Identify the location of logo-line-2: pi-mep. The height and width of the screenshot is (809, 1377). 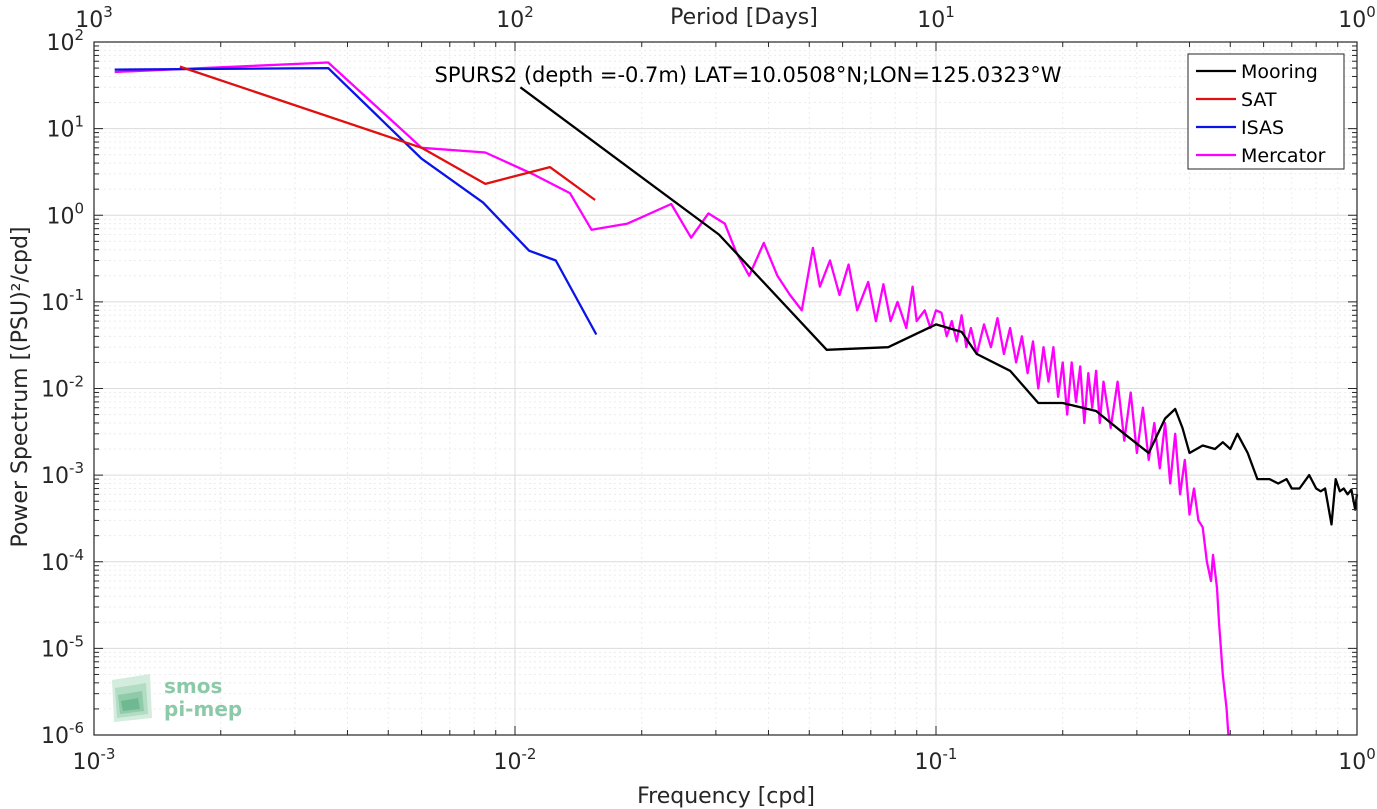
(203, 709).